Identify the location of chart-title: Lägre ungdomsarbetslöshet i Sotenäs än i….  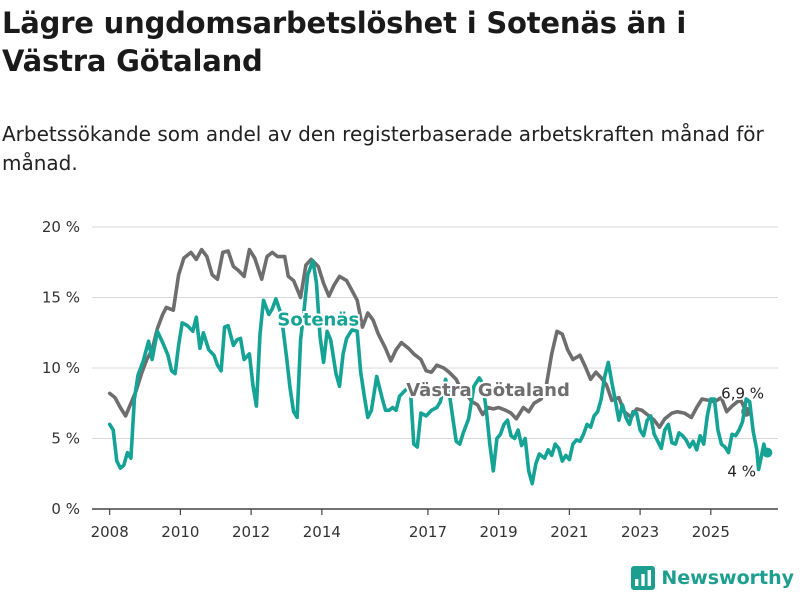
(344, 42).